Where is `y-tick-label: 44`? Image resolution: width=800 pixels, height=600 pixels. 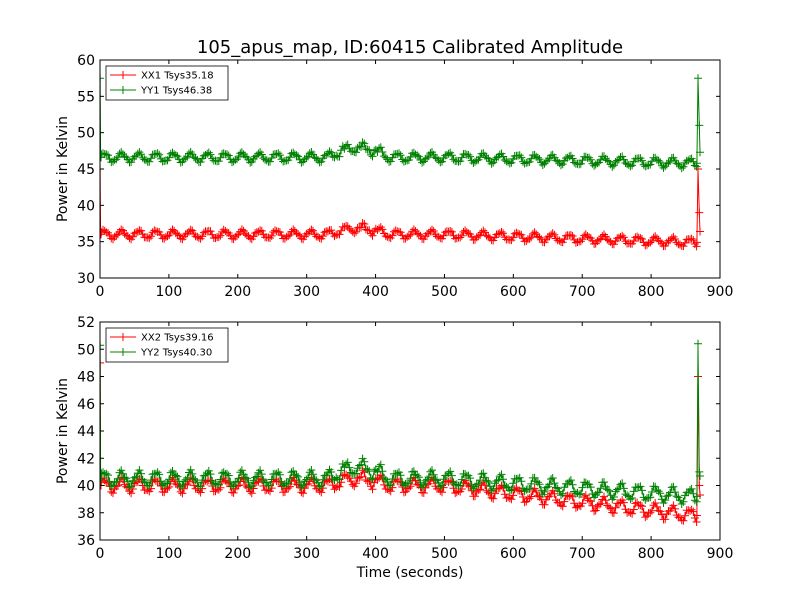 y-tick-label: 44 is located at coordinates (86, 432).